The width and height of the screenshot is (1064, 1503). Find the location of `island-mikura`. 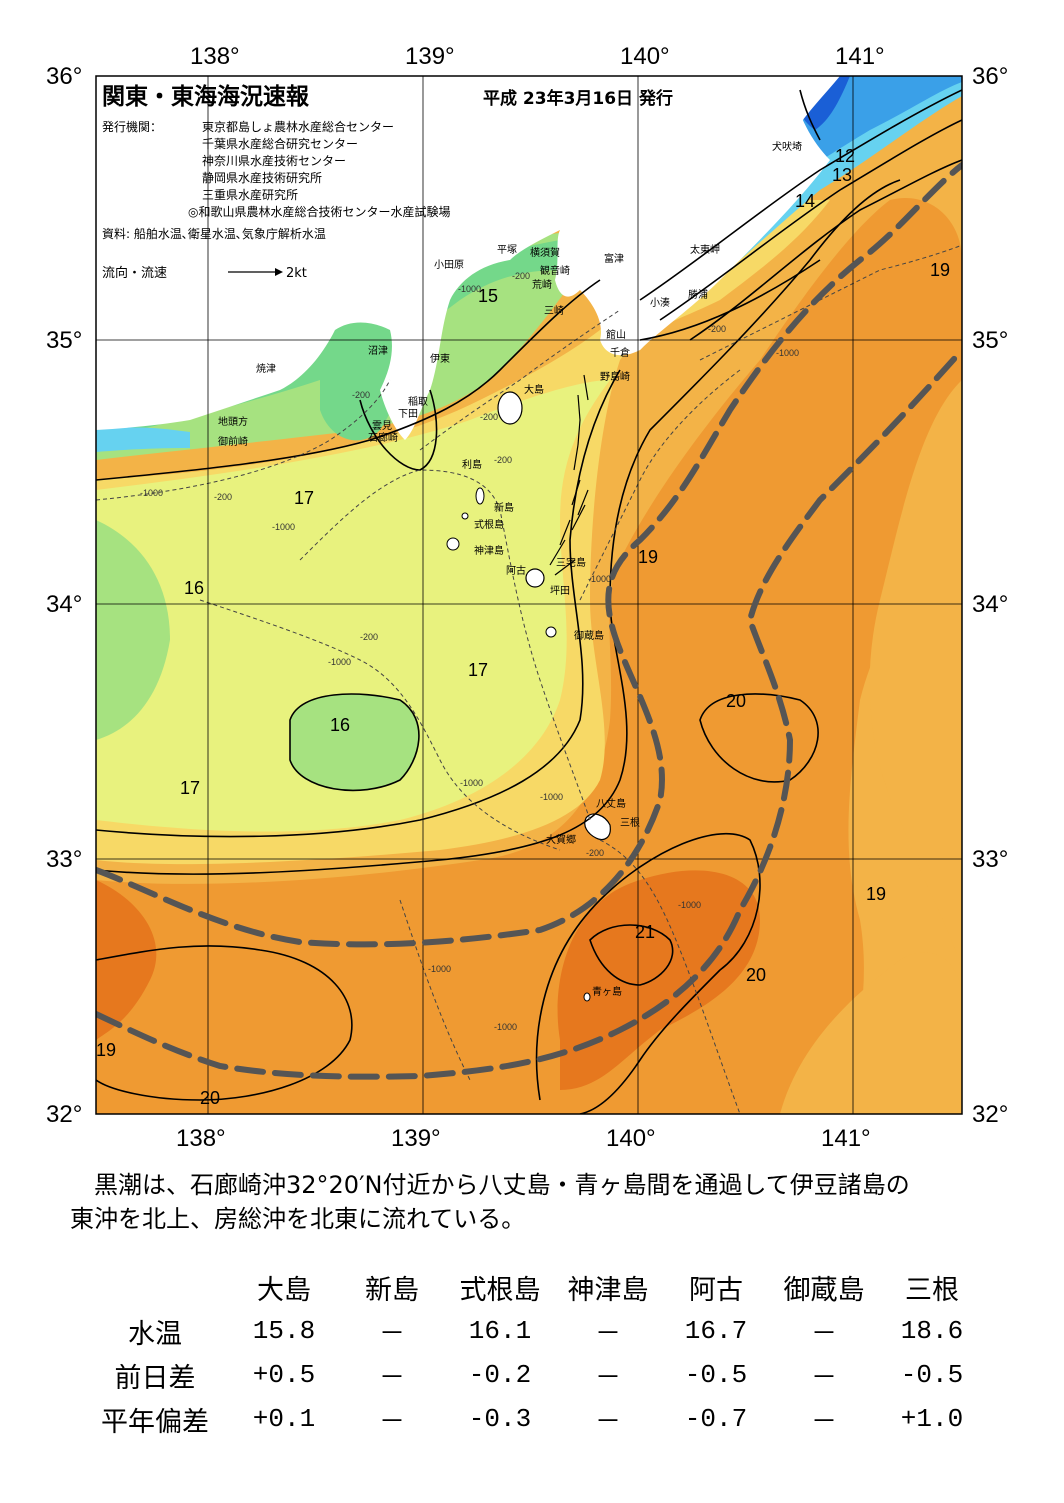

island-mikura is located at coordinates (551, 632).